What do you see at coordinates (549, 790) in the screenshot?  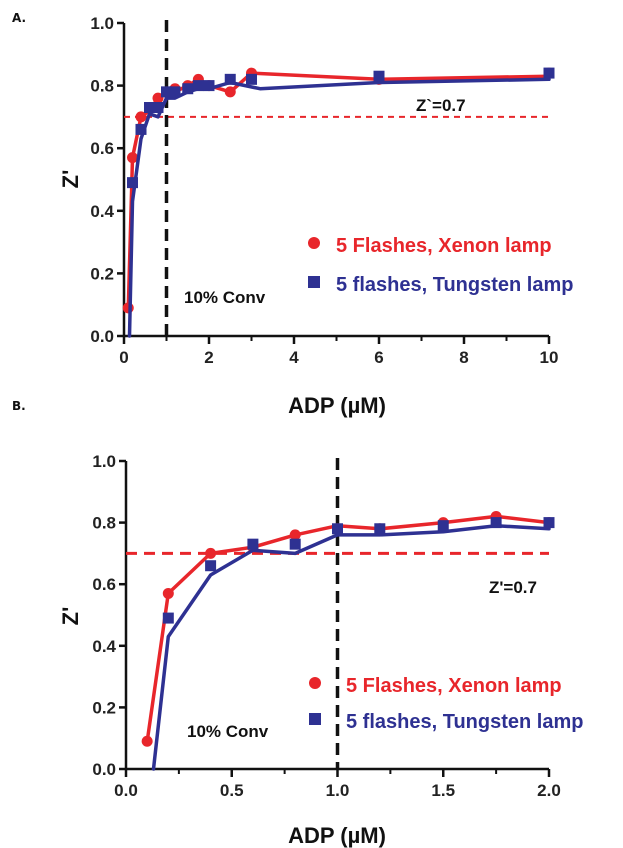 I see `x-tick-label: 2.0` at bounding box center [549, 790].